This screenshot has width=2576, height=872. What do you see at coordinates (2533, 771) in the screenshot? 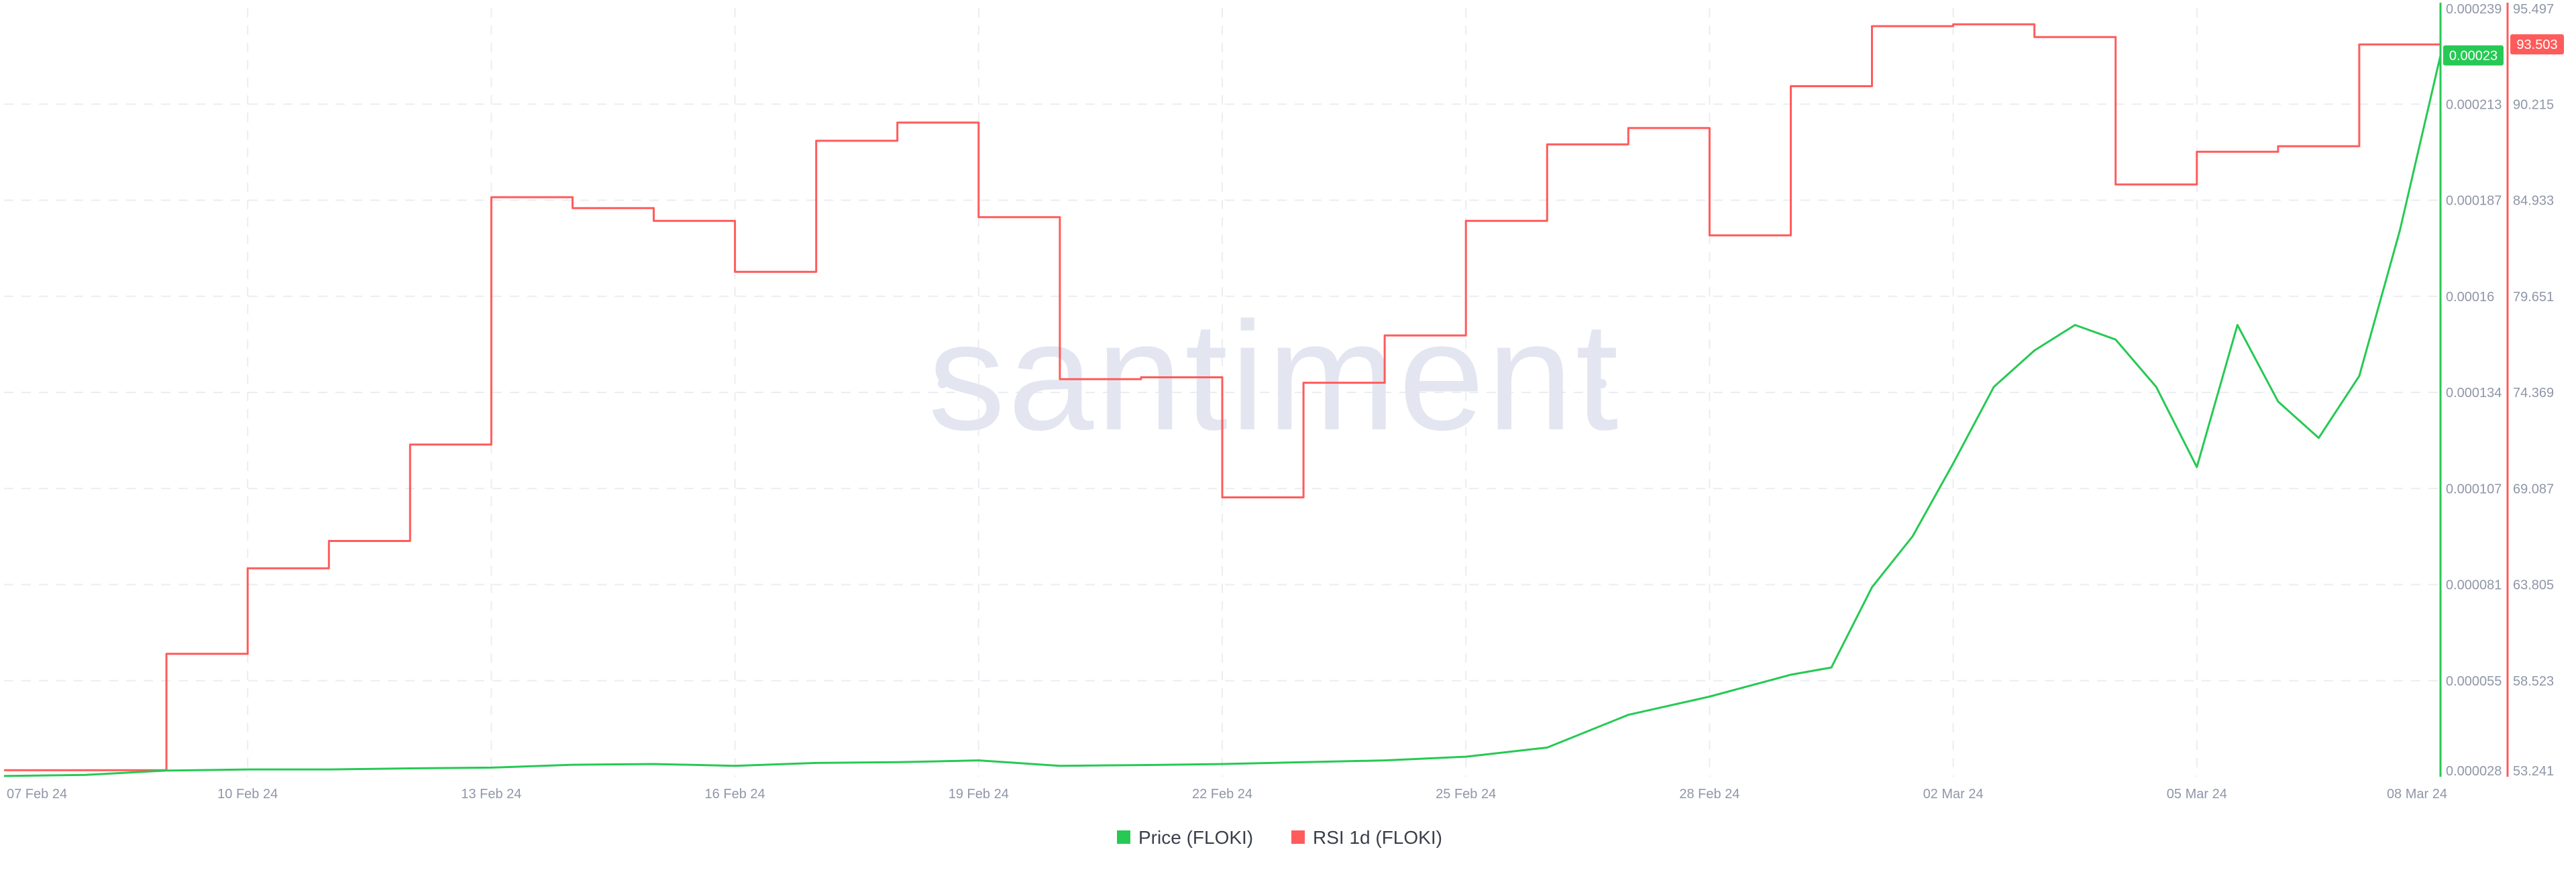
I see `rsi-tick-label: 53.241` at bounding box center [2533, 771].